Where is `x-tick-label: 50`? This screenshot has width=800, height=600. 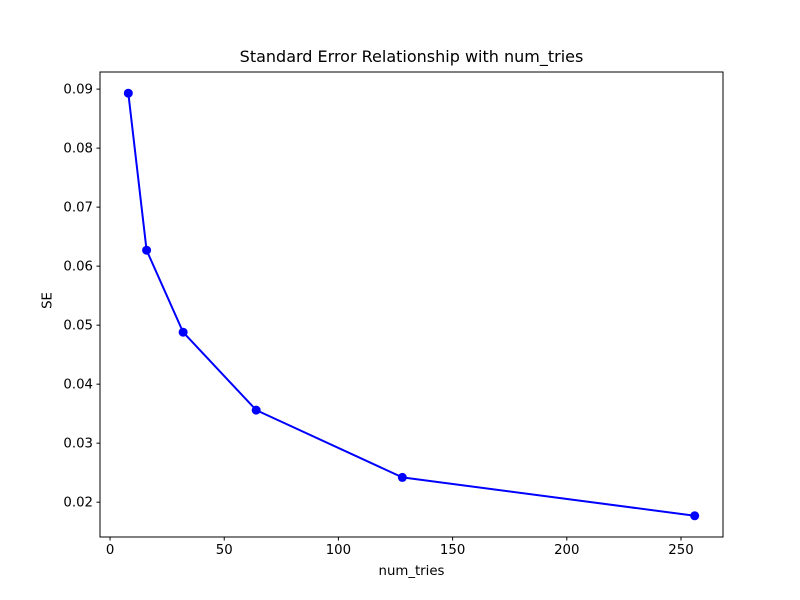 x-tick-label: 50 is located at coordinates (224, 550).